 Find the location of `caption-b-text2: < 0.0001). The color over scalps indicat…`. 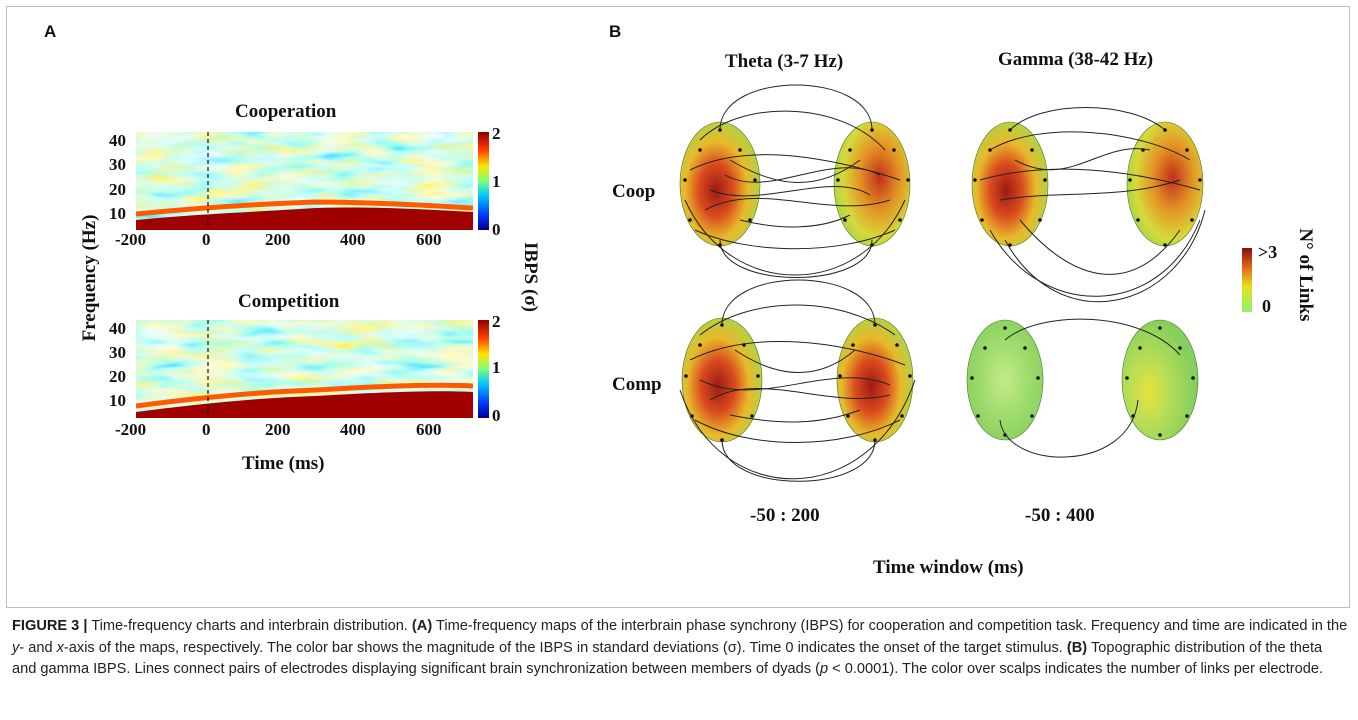

caption-b-text2: < 0.0001). The color over scalps indicat… is located at coordinates (1076, 669).